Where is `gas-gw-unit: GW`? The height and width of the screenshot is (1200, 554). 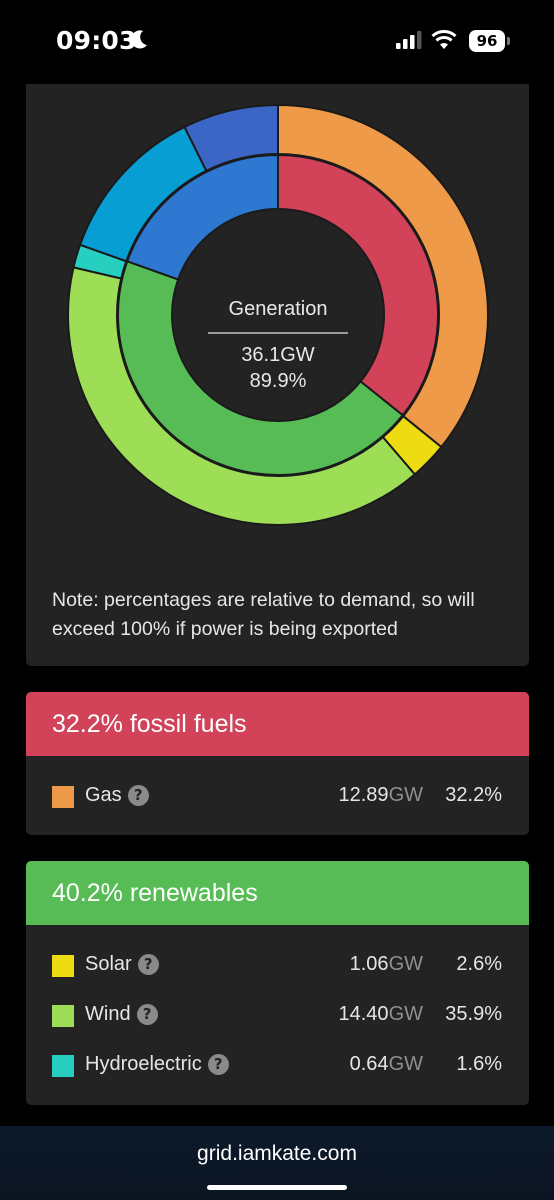 gas-gw-unit: GW is located at coordinates (405, 795).